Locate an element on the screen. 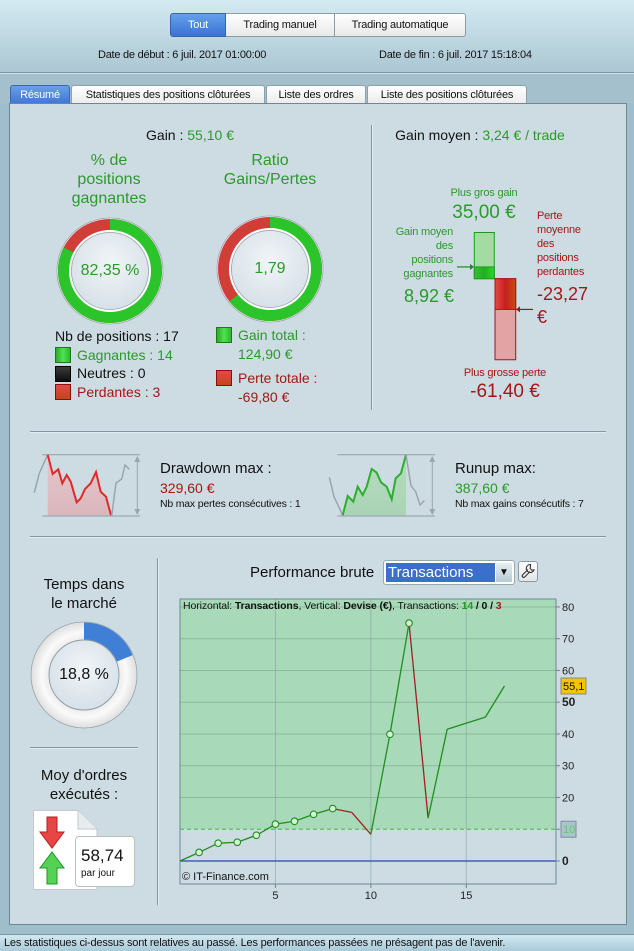  filter-automatic-button: Trading automatique is located at coordinates (400, 25).